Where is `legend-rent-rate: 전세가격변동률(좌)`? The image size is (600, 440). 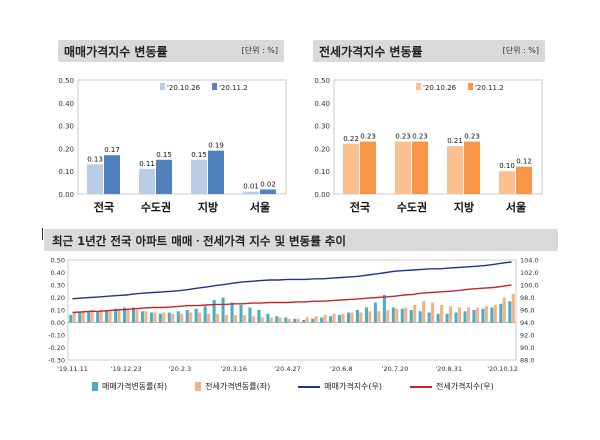 legend-rent-rate: 전세가격변동률(좌) is located at coordinates (232, 386).